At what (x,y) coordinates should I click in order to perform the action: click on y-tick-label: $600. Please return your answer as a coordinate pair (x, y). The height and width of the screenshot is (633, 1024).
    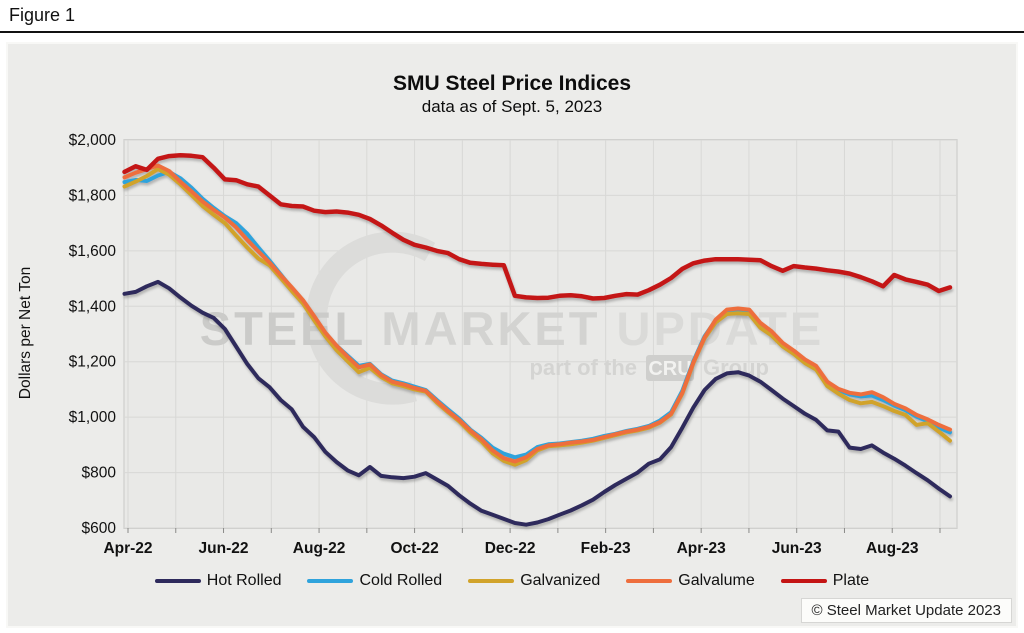
    Looking at the image, I should click on (99, 528).